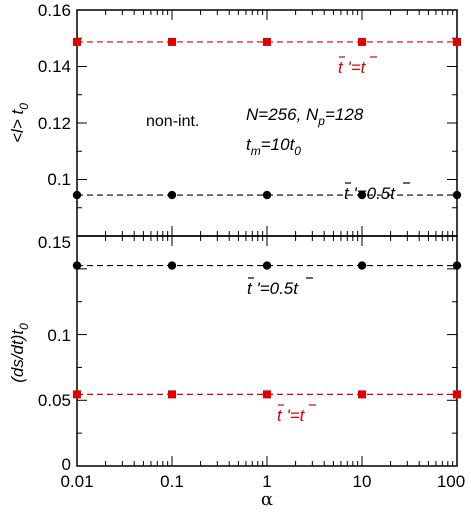  What do you see at coordinates (54, 242) in the screenshot?
I see `bottom-ytick-label: 0.15` at bounding box center [54, 242].